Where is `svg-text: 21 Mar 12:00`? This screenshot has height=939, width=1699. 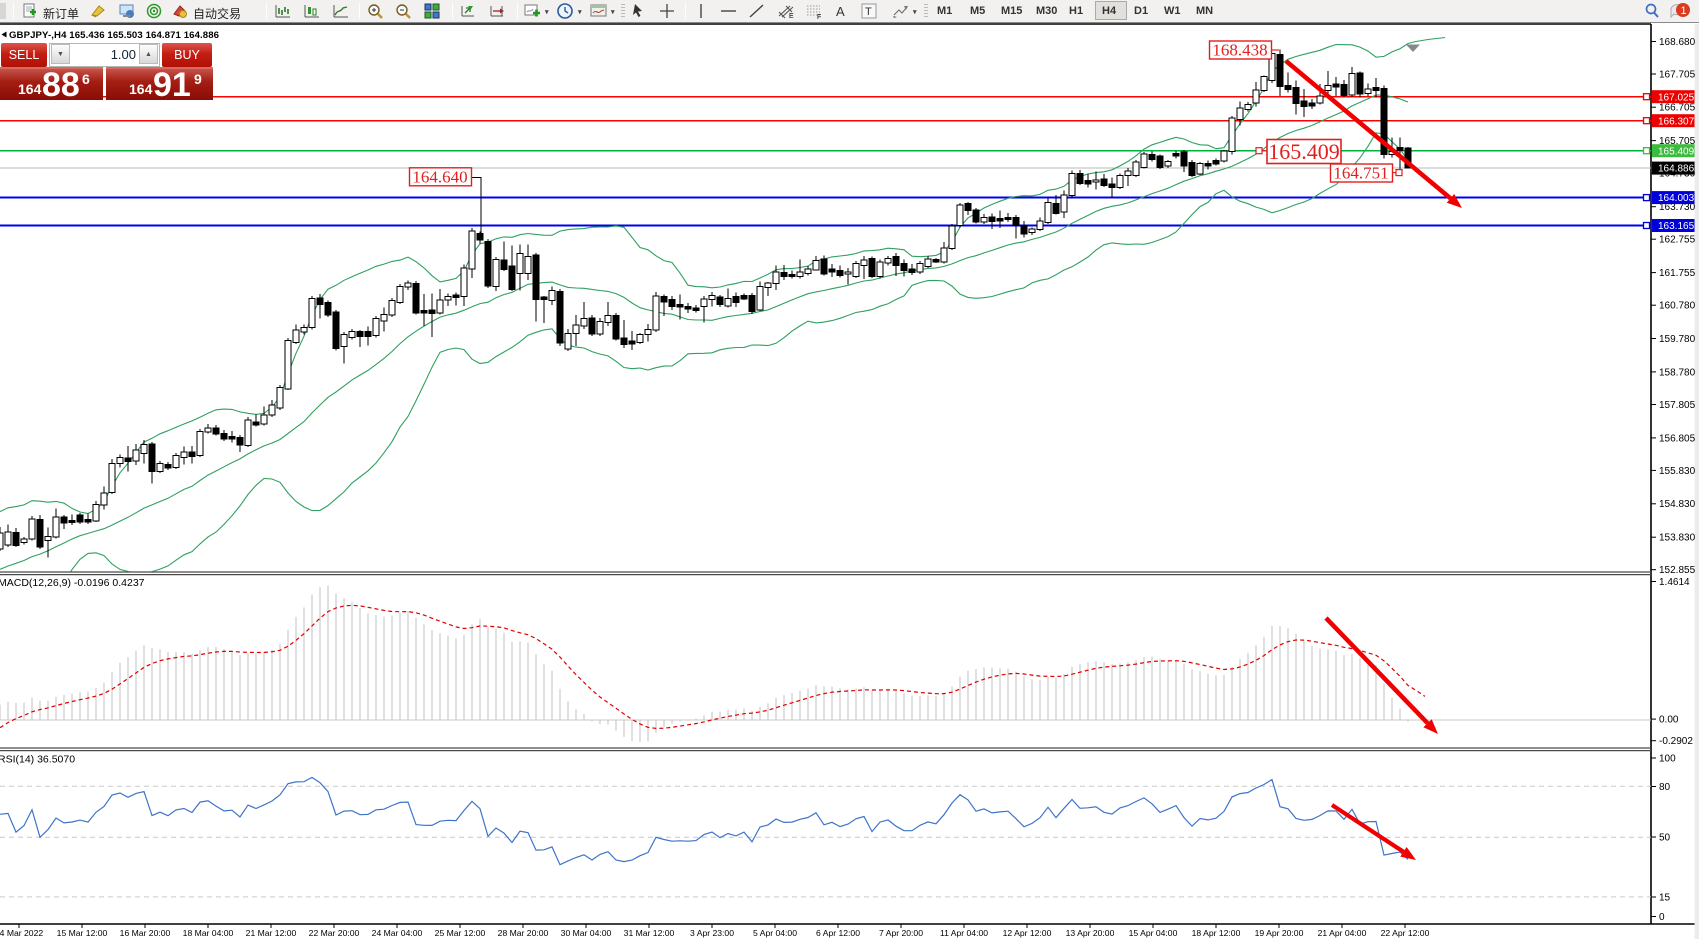 svg-text: 21 Mar 12:00 is located at coordinates (271, 933).